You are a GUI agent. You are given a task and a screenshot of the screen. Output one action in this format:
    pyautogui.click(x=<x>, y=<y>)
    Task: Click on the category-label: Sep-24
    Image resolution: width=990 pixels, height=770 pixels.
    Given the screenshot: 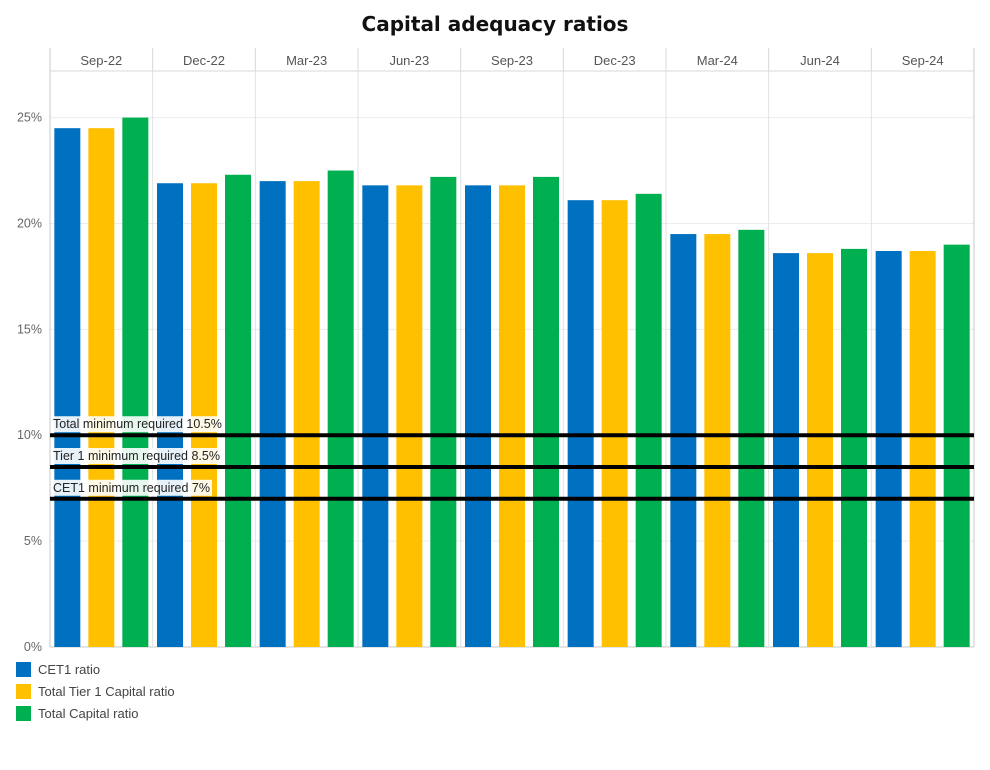 What is the action you would take?
    pyautogui.click(x=923, y=60)
    